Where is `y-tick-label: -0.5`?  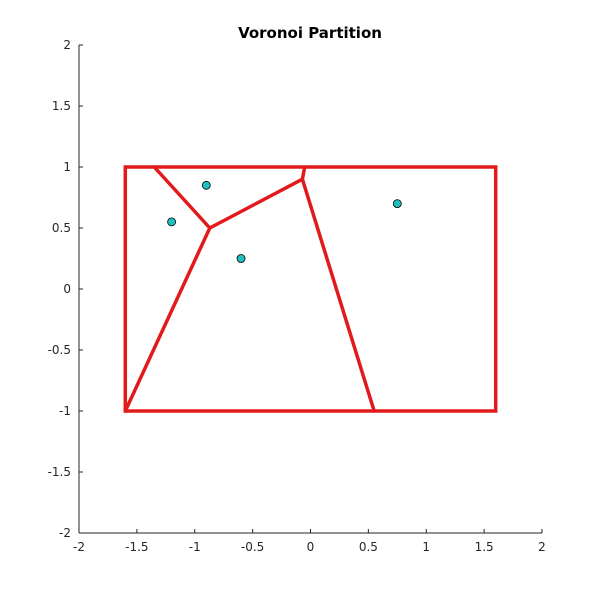 y-tick-label: -0.5 is located at coordinates (59, 350).